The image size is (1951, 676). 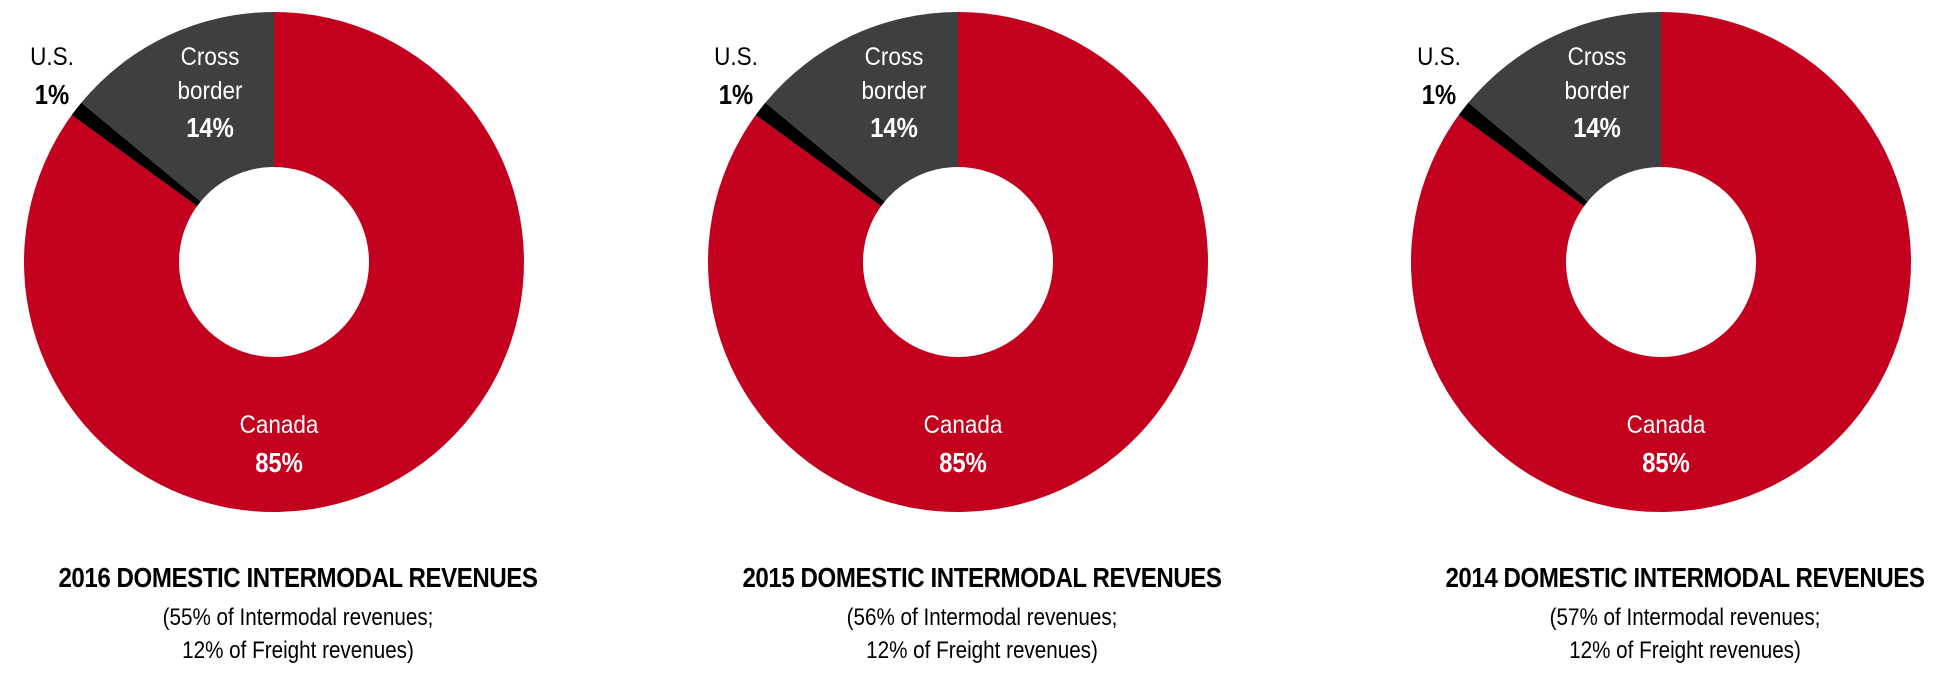 I want to click on chart-title: 2015 DOMESTIC INTERMODAL REVENUES, so click(x=982, y=577).